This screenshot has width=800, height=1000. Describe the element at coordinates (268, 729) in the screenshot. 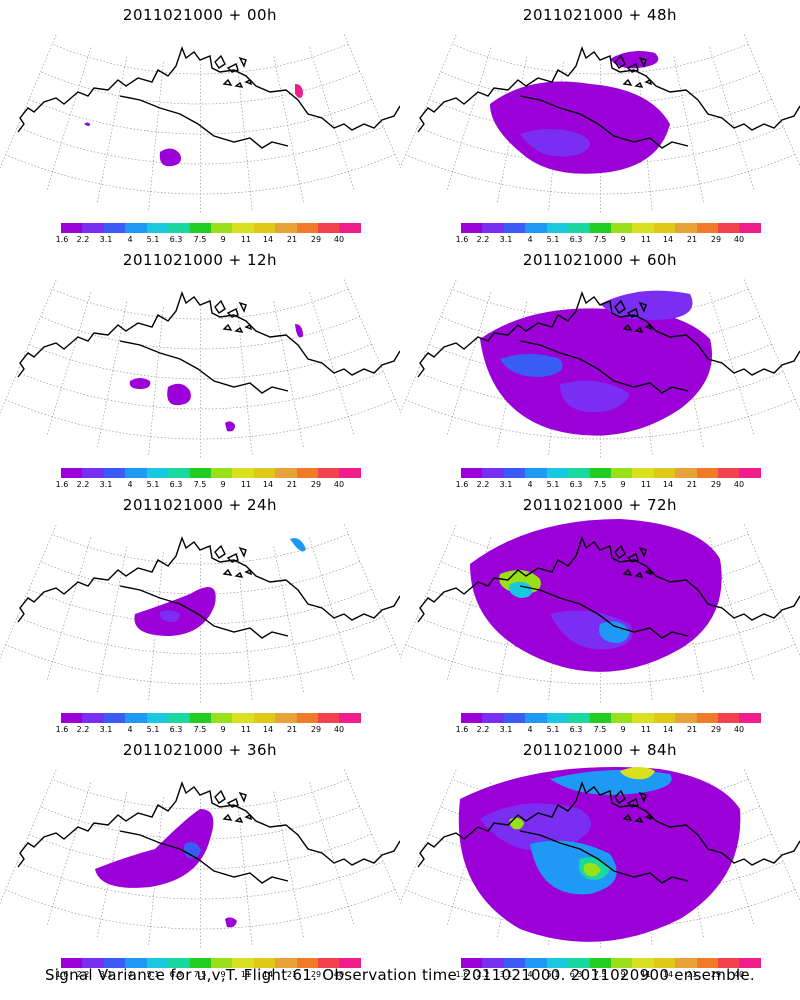

I see `colorbar-tick-label: 14` at that location.